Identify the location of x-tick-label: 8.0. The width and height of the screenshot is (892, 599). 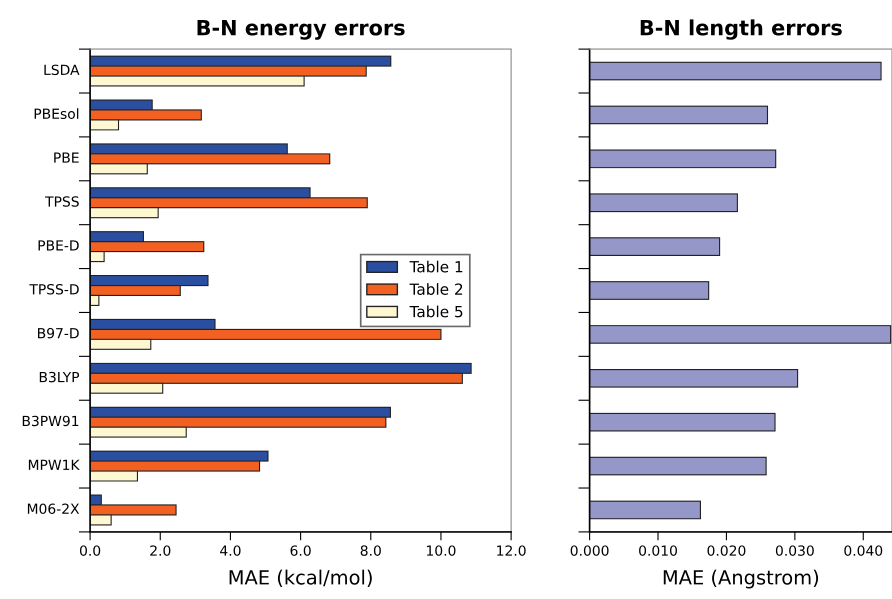
(370, 550).